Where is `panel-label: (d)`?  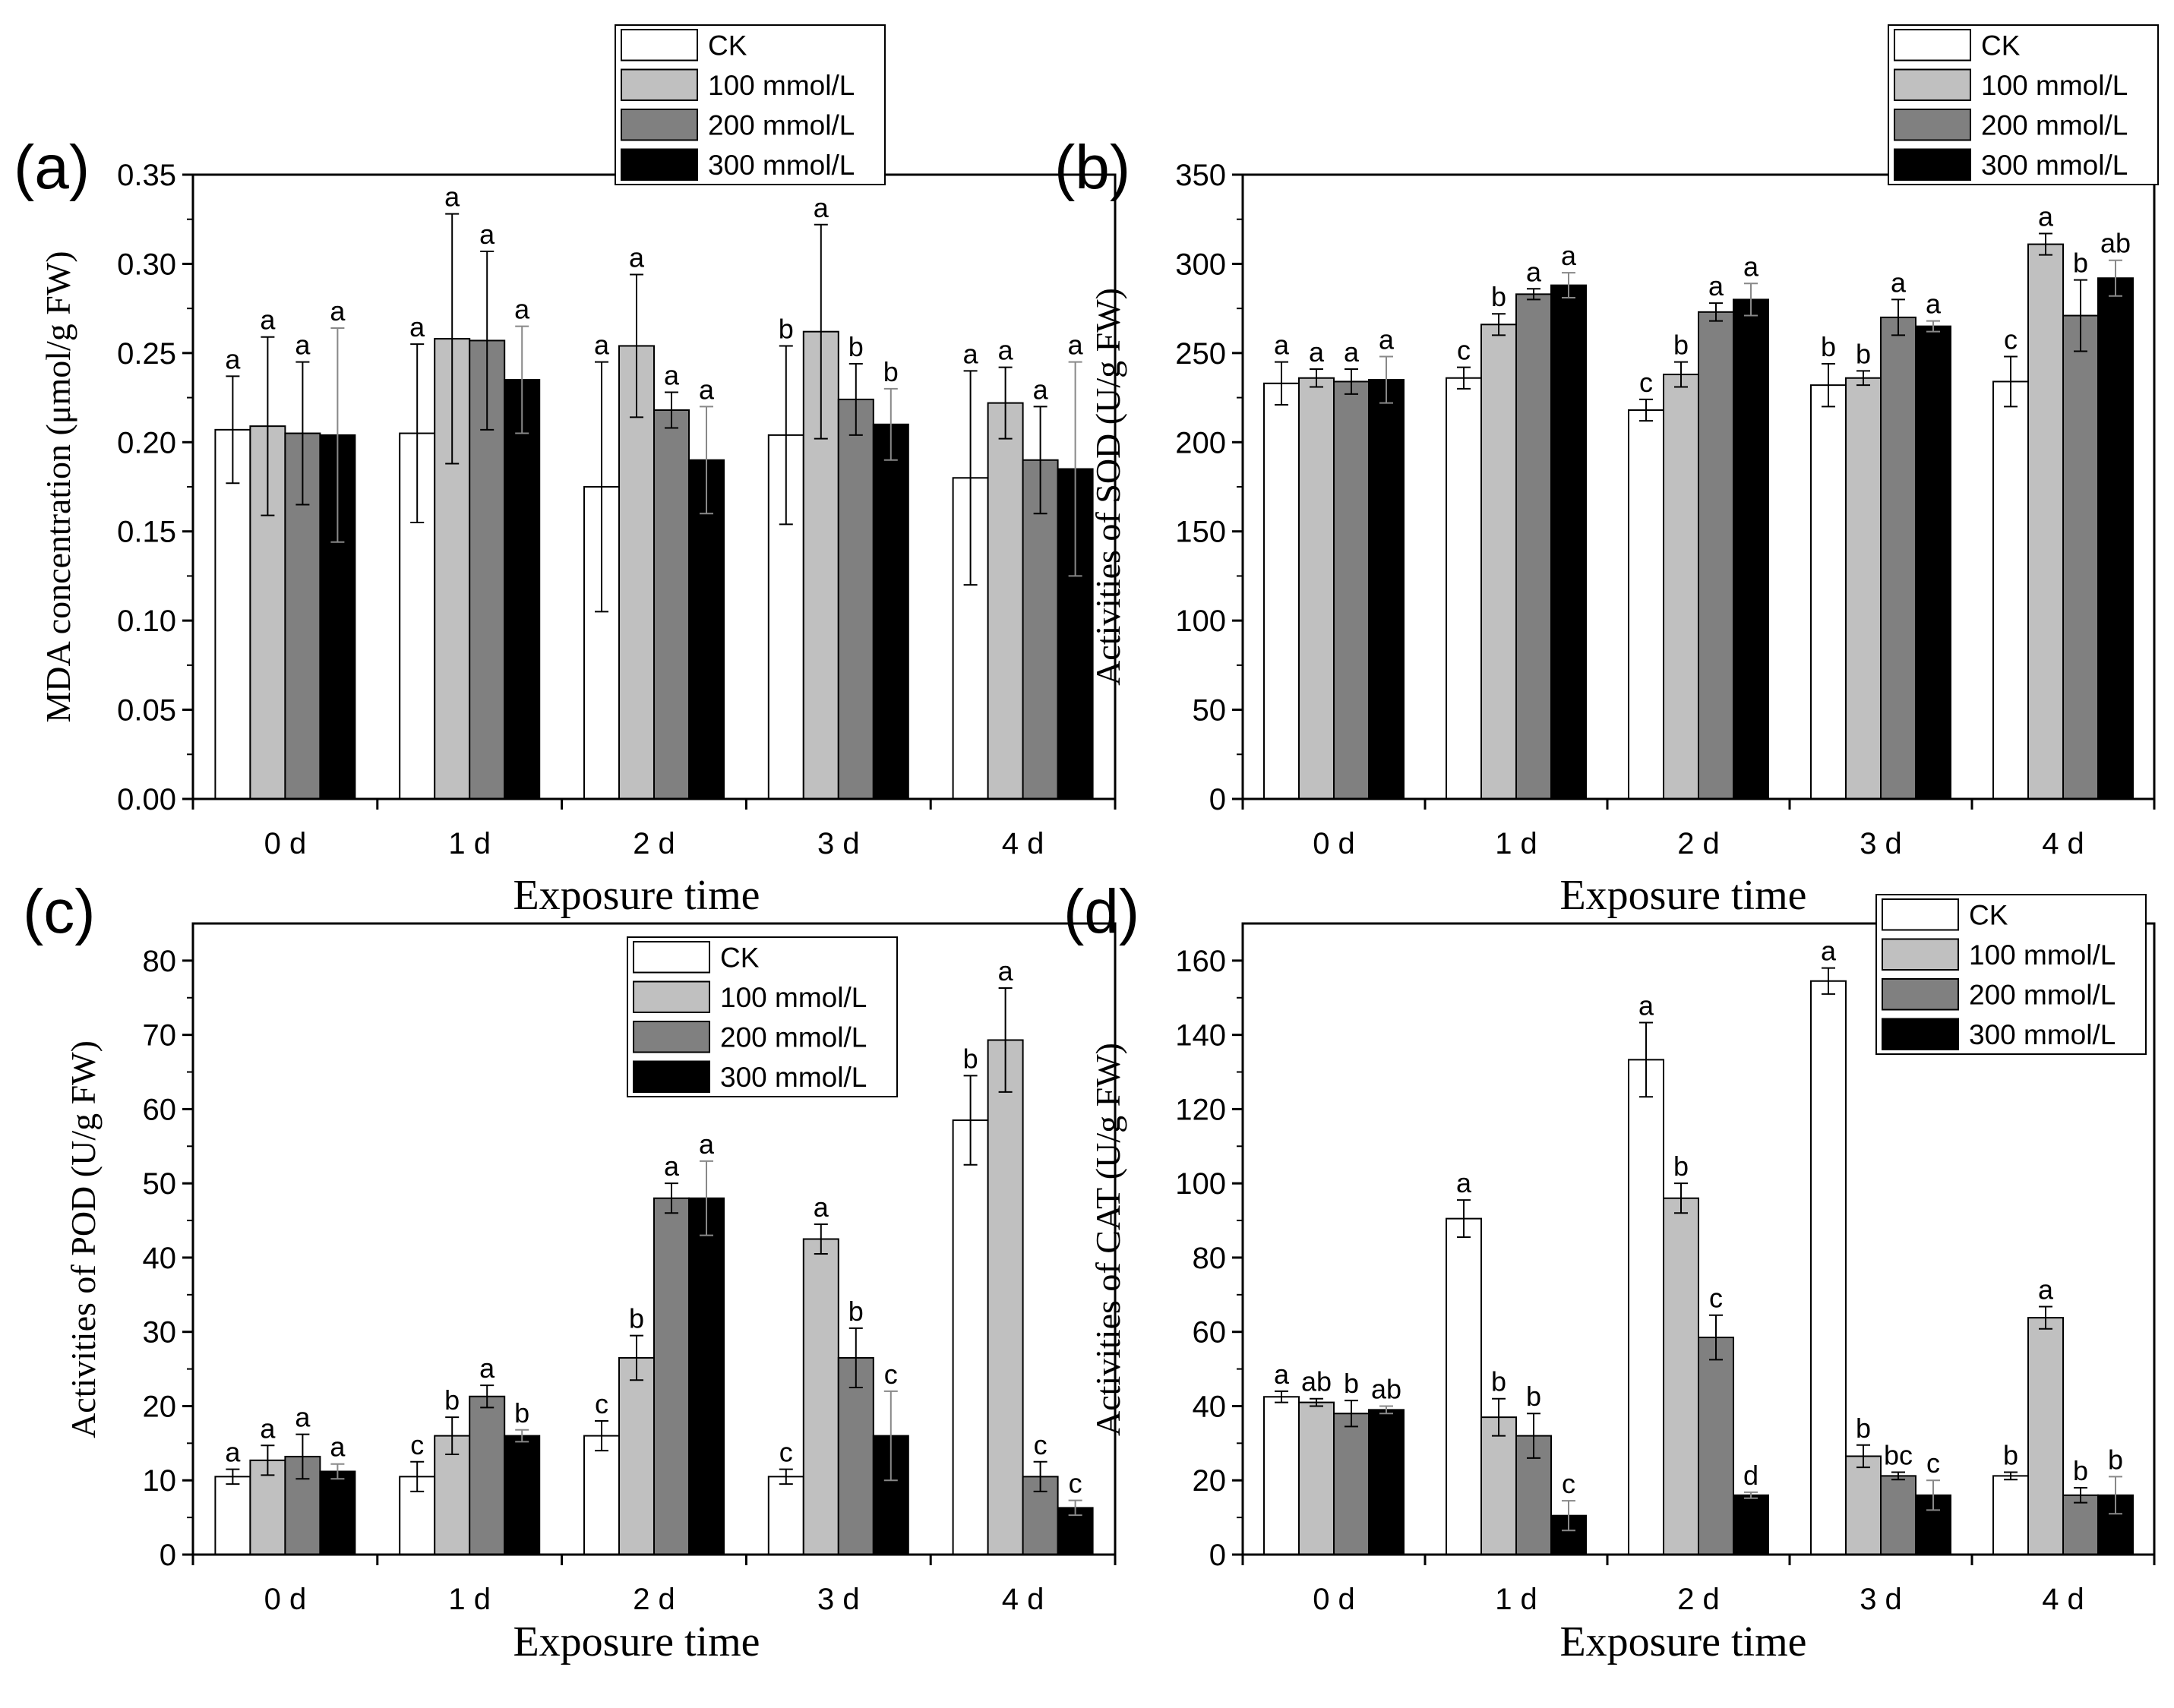 panel-label: (d) is located at coordinates (1101, 911).